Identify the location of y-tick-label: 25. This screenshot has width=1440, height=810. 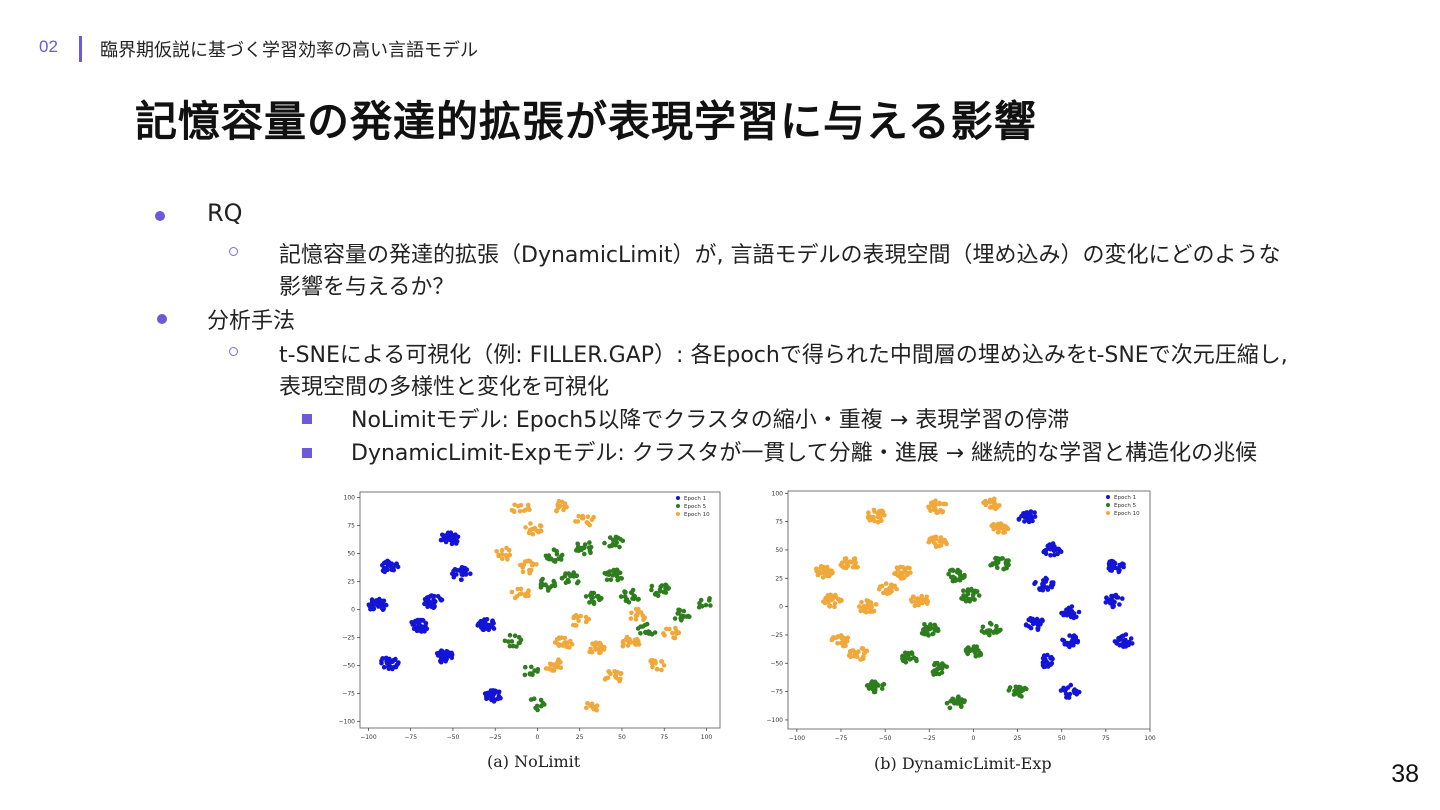
(779, 578).